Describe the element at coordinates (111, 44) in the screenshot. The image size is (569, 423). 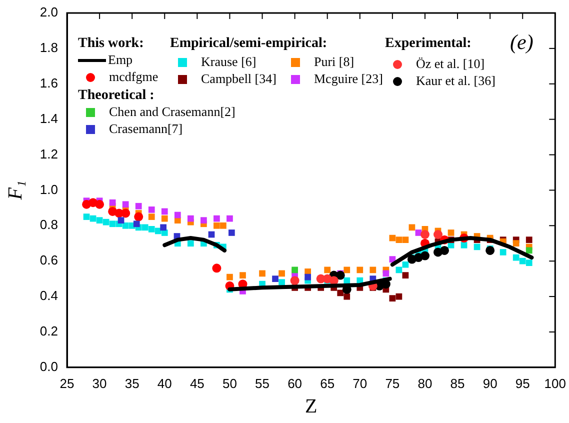
I see `annotation: This work:` at that location.